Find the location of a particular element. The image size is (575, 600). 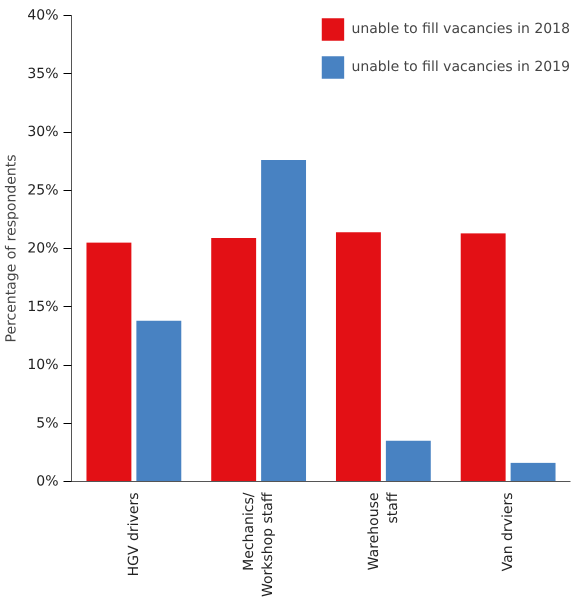

x-tick-label: Mechanics/ Workshop staff is located at coordinates (258, 545).